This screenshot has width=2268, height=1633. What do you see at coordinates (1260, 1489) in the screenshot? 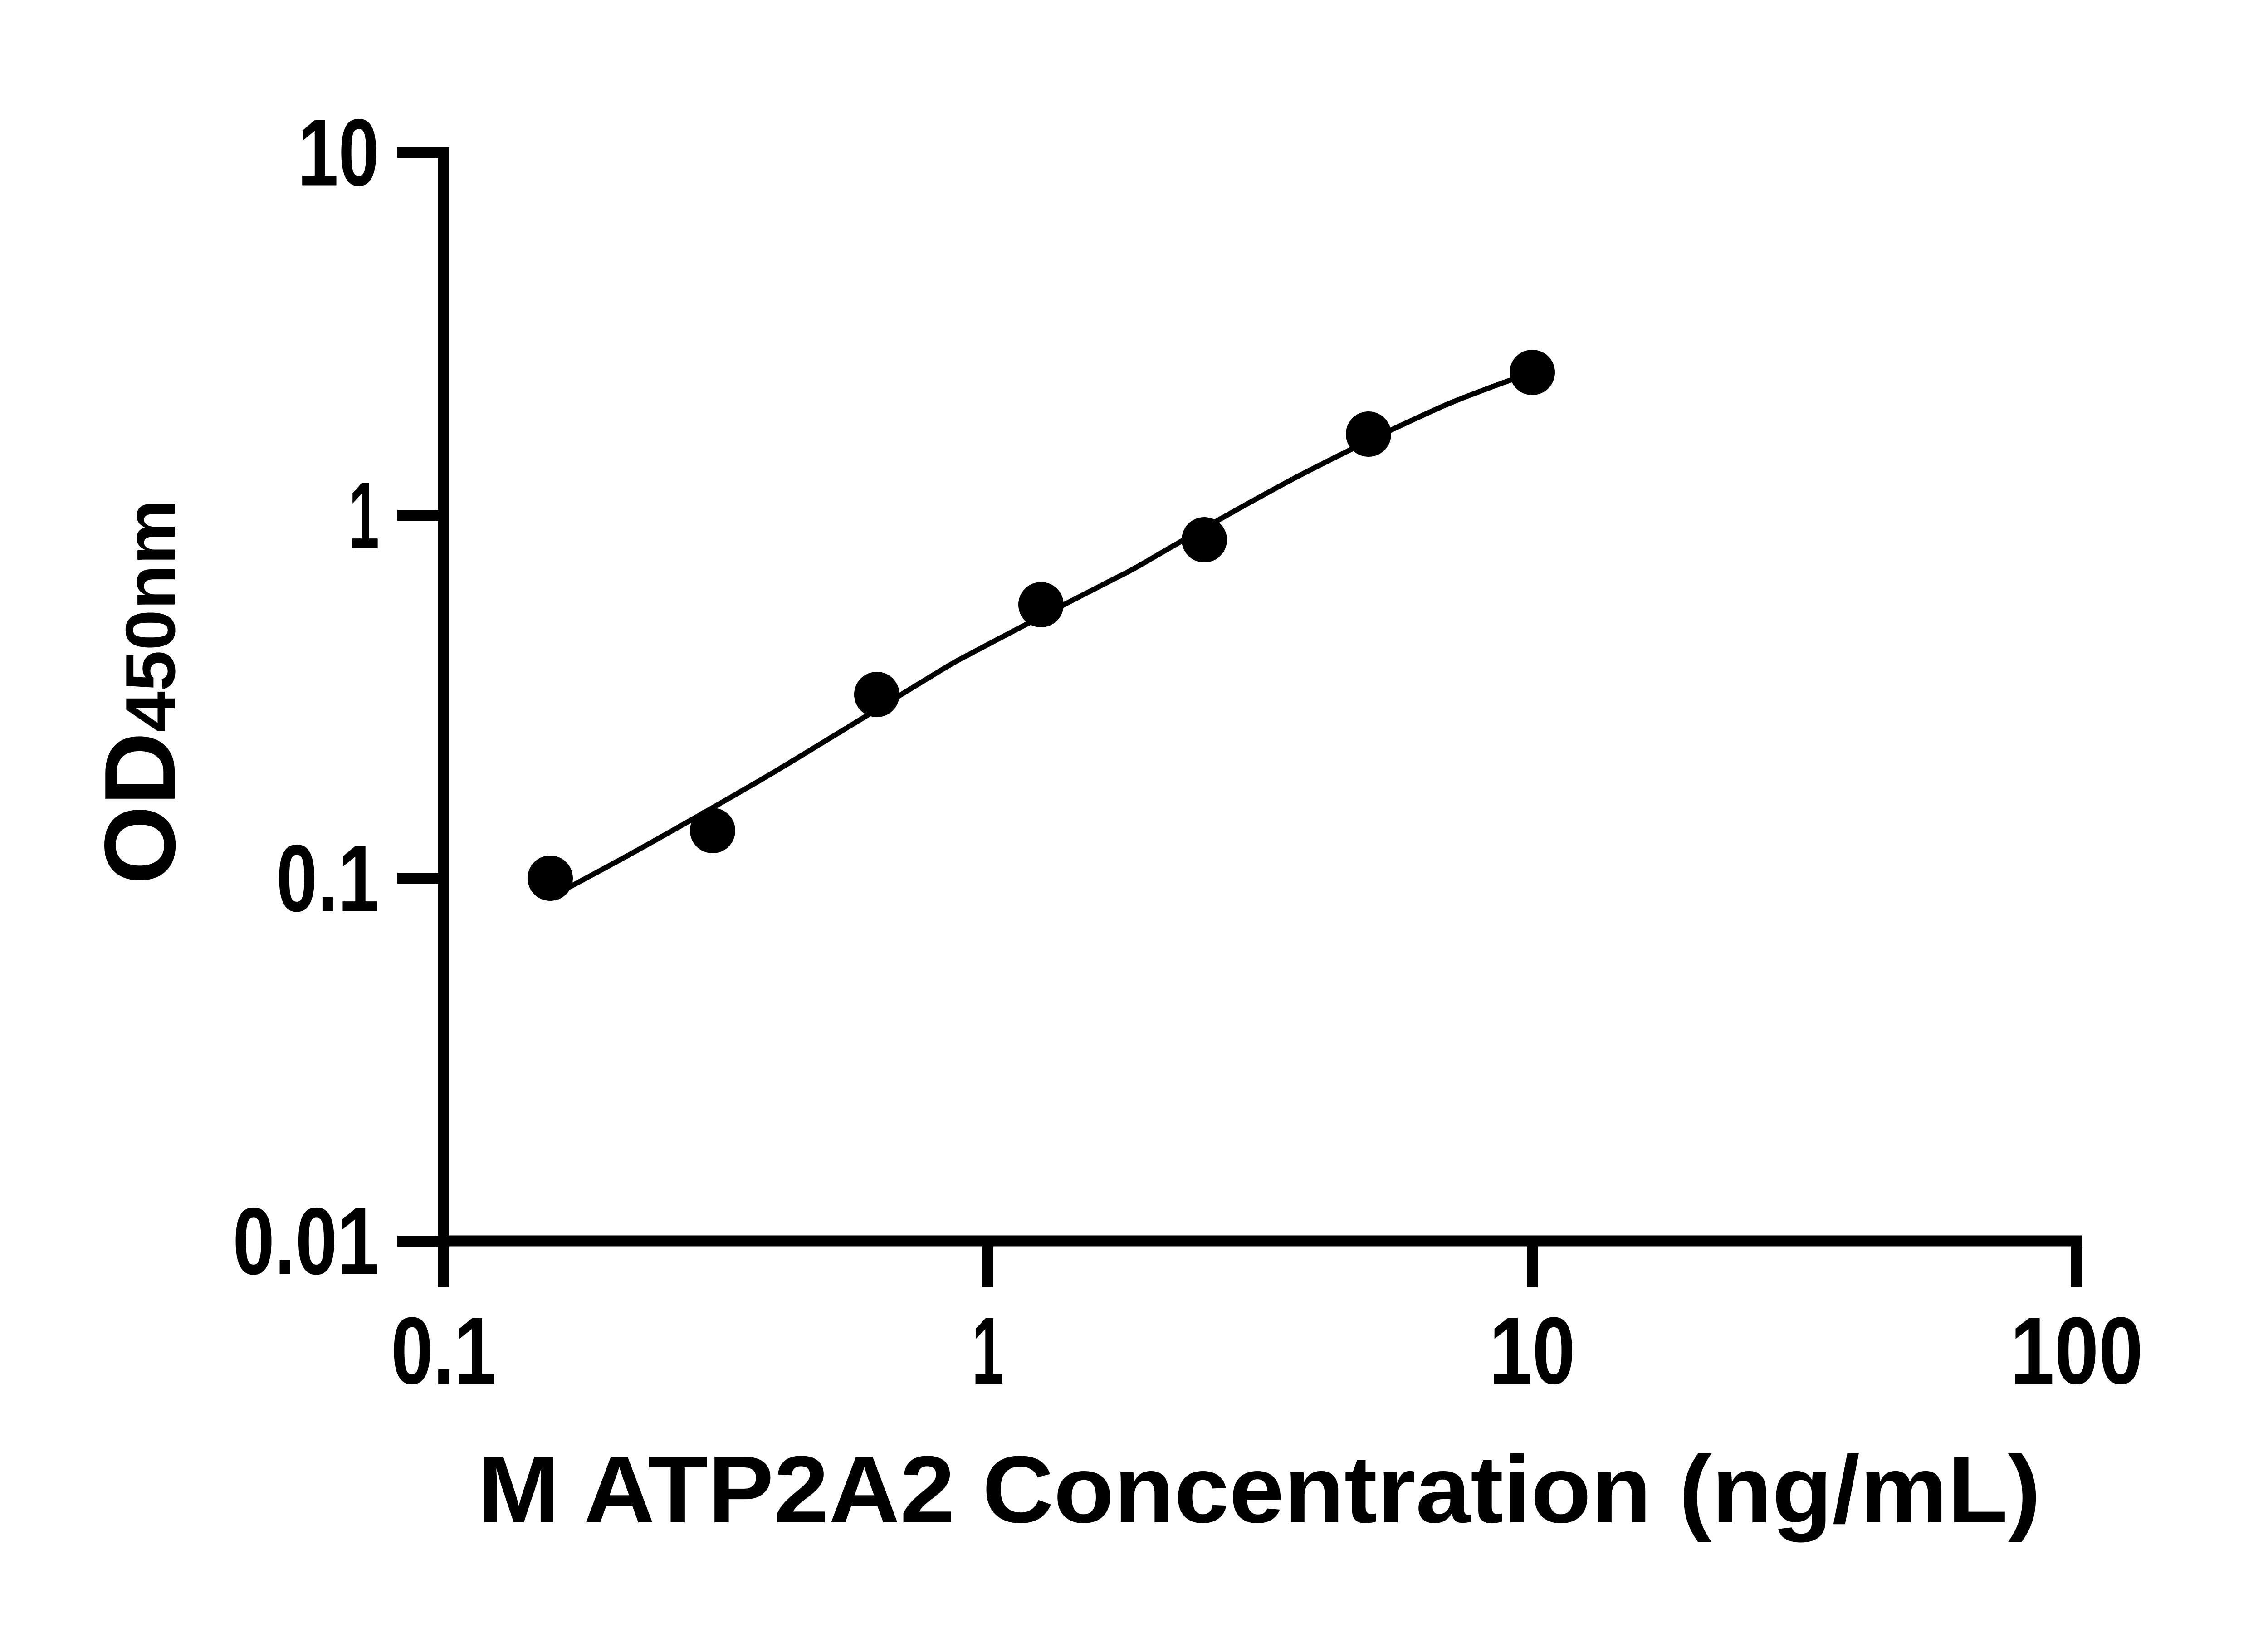
I see `svg-text: M ATP2A2 Concentration (ng/mL)` at bounding box center [1260, 1489].